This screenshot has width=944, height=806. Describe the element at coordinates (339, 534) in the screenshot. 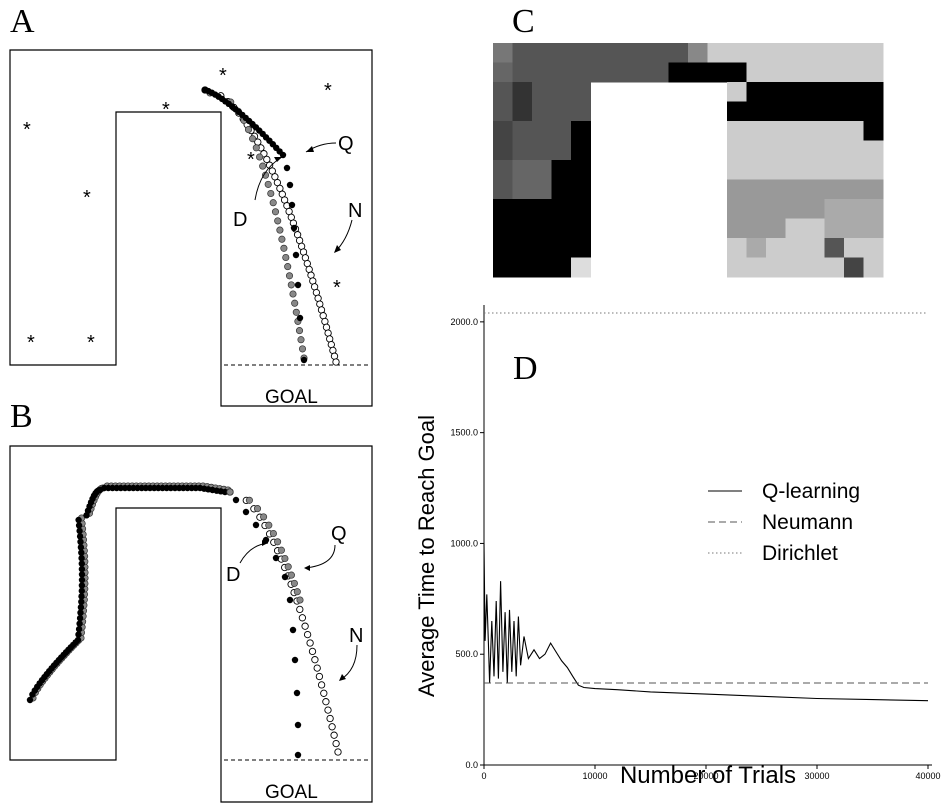

I see `panel-b-q-label: Q` at that location.